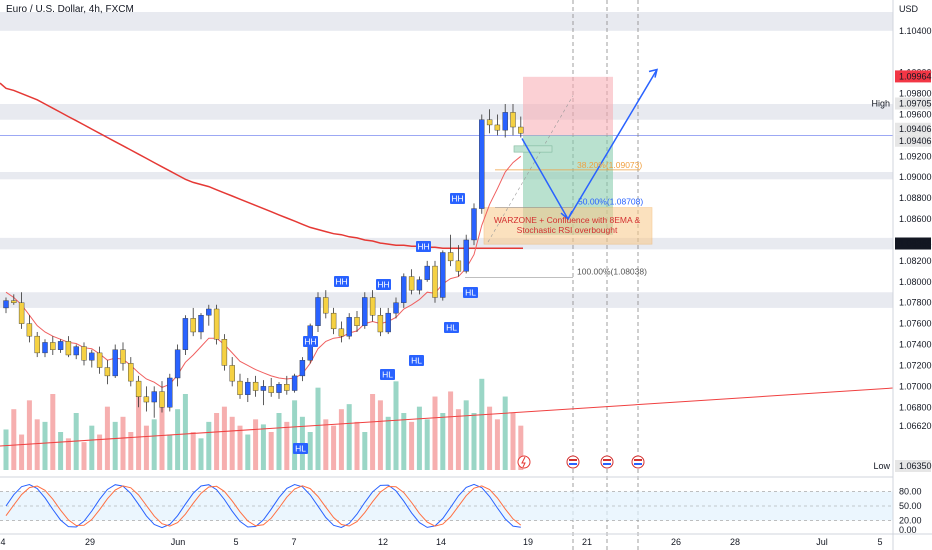  Describe the element at coordinates (567, 220) in the screenshot. I see `warzone-text: WARZONE + Confluence with 8EMA &` at that location.